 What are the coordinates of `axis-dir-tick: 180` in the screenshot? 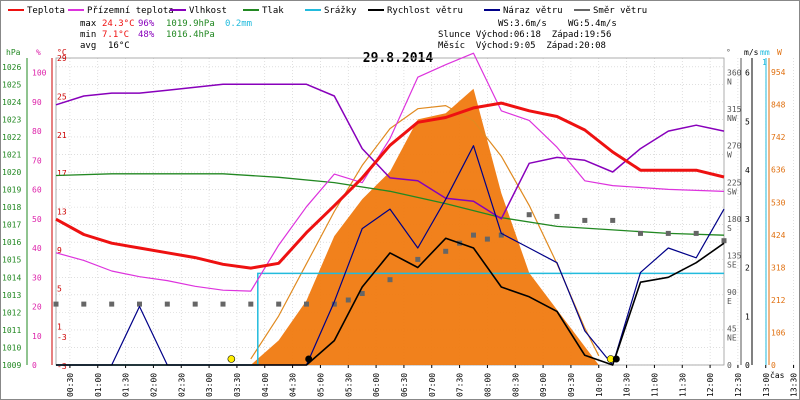 It's located at (734, 219).